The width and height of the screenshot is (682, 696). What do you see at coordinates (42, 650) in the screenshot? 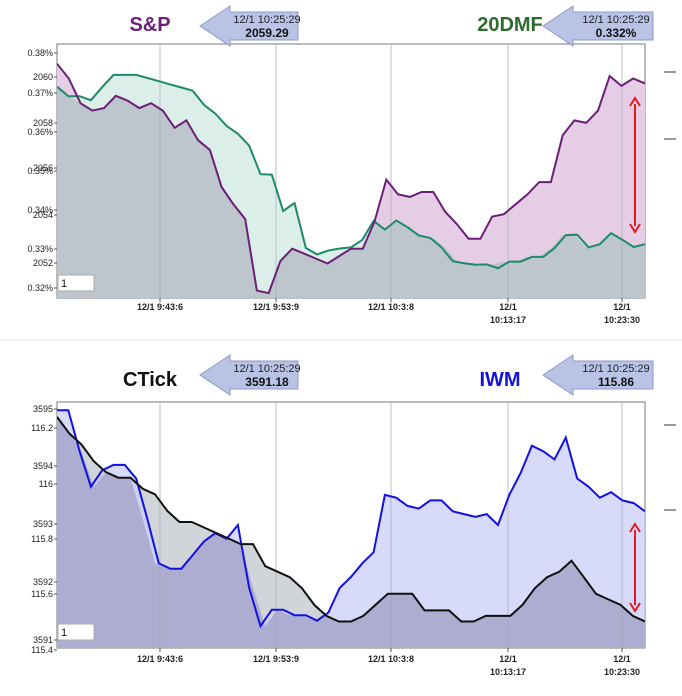
I see `y-tick-label: 115.4` at bounding box center [42, 650].